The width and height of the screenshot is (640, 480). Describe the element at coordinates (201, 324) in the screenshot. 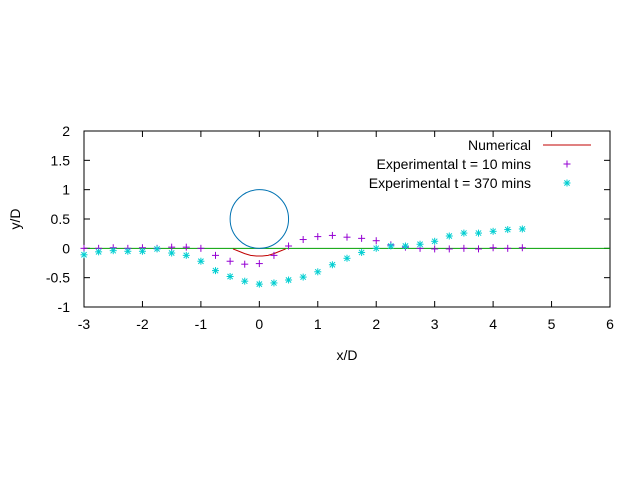

I see `x-tick-label: -1` at that location.